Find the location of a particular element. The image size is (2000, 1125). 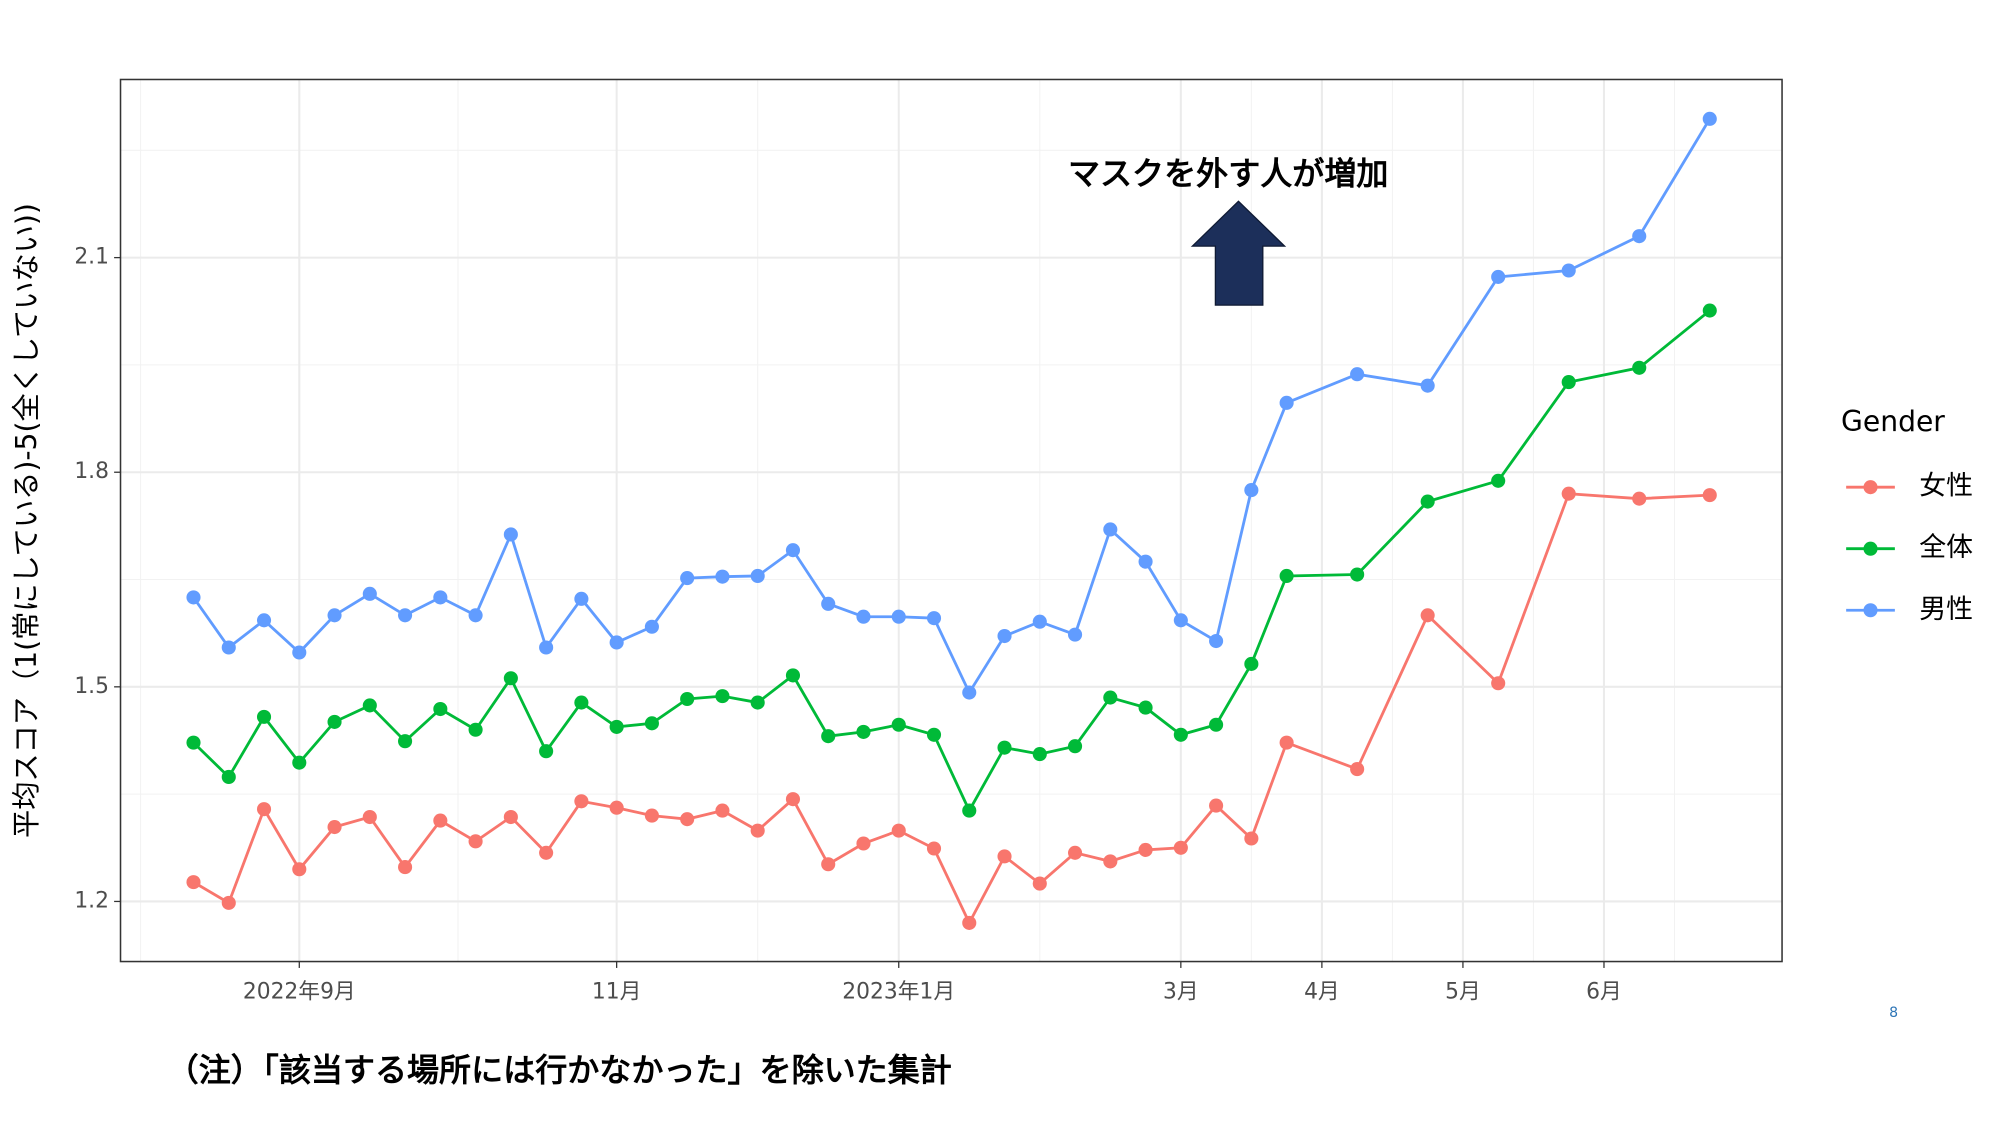

legend-label: 女性 is located at coordinates (1946, 486).